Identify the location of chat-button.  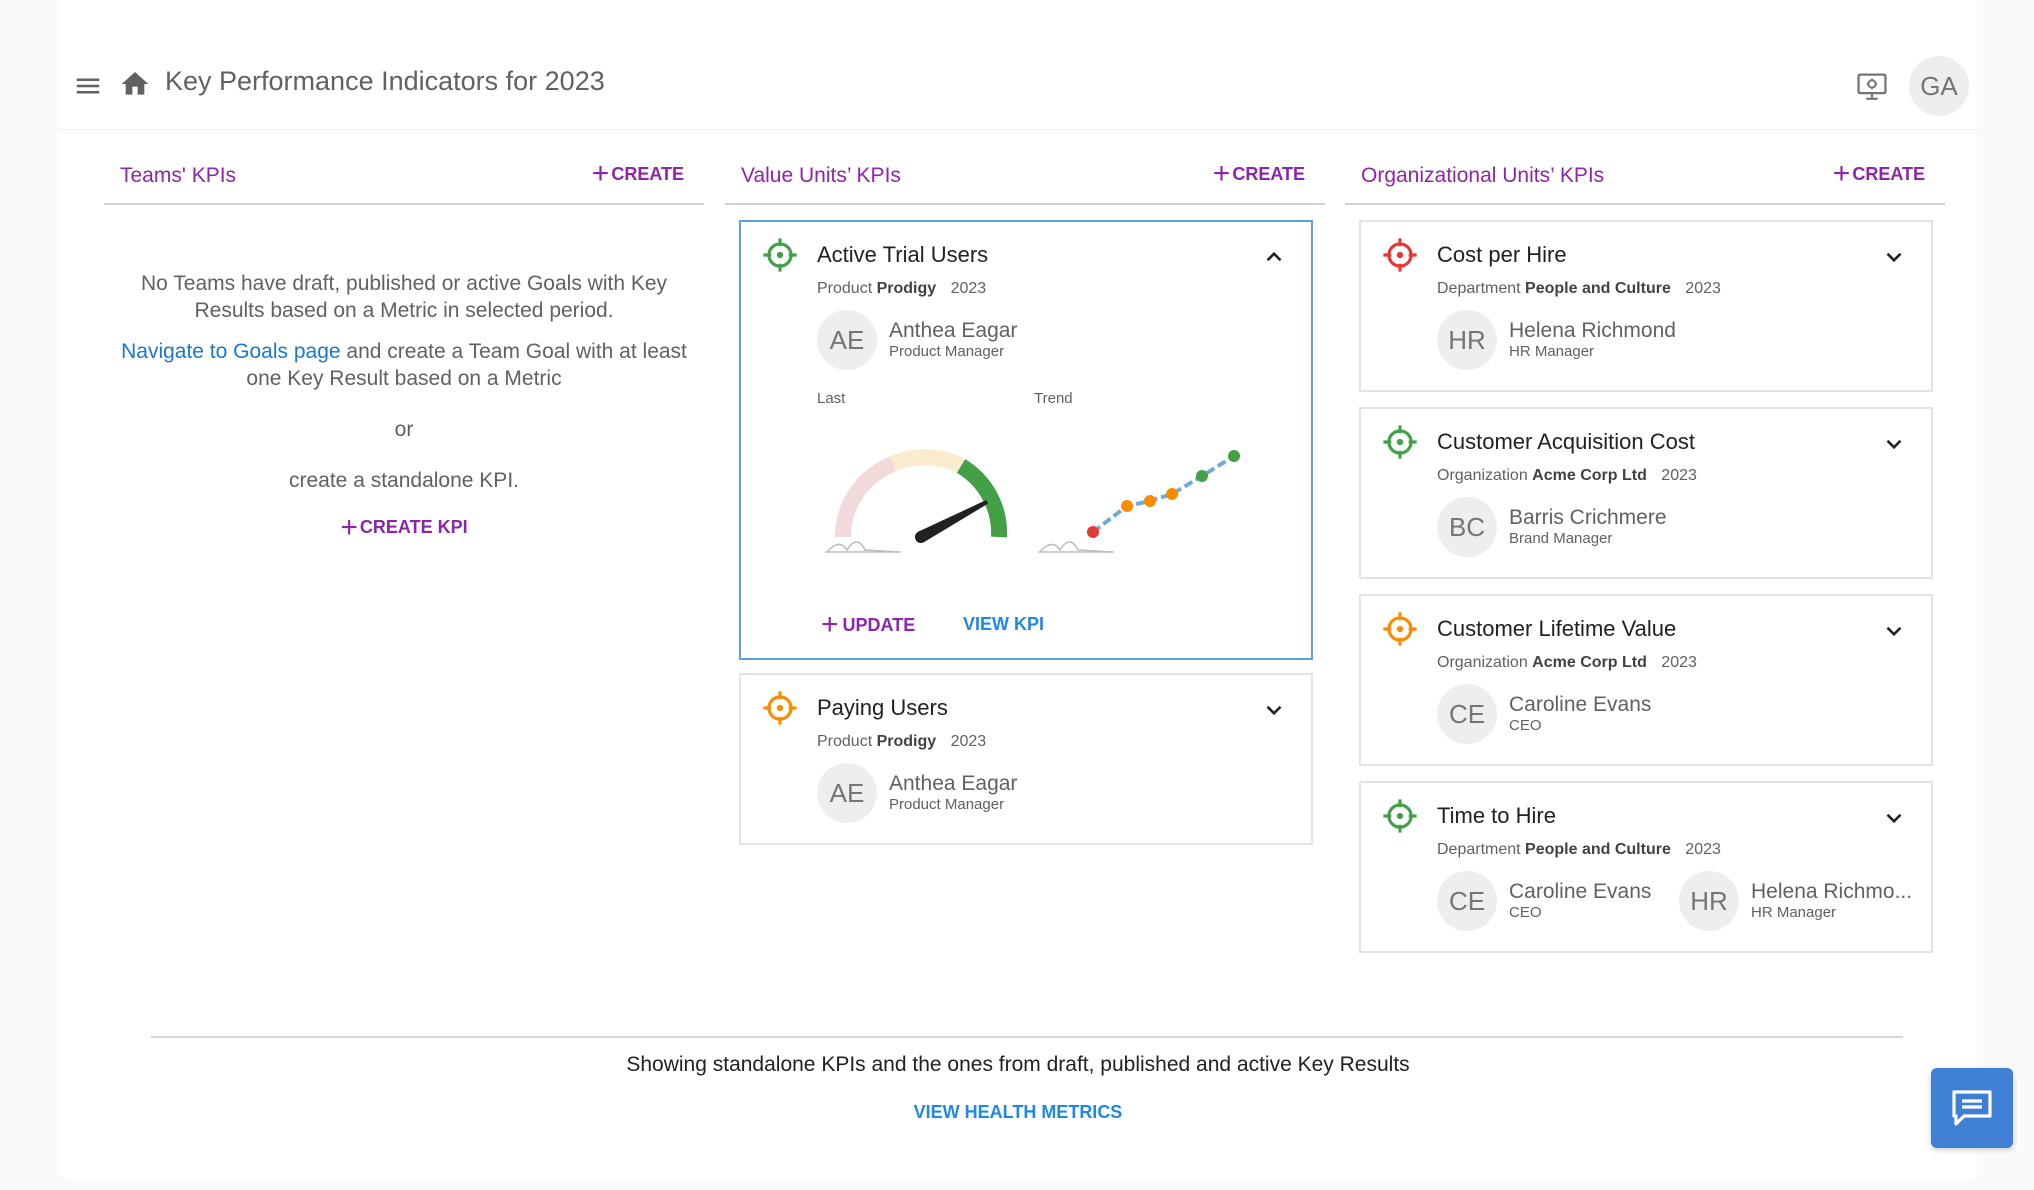
(1972, 1108).